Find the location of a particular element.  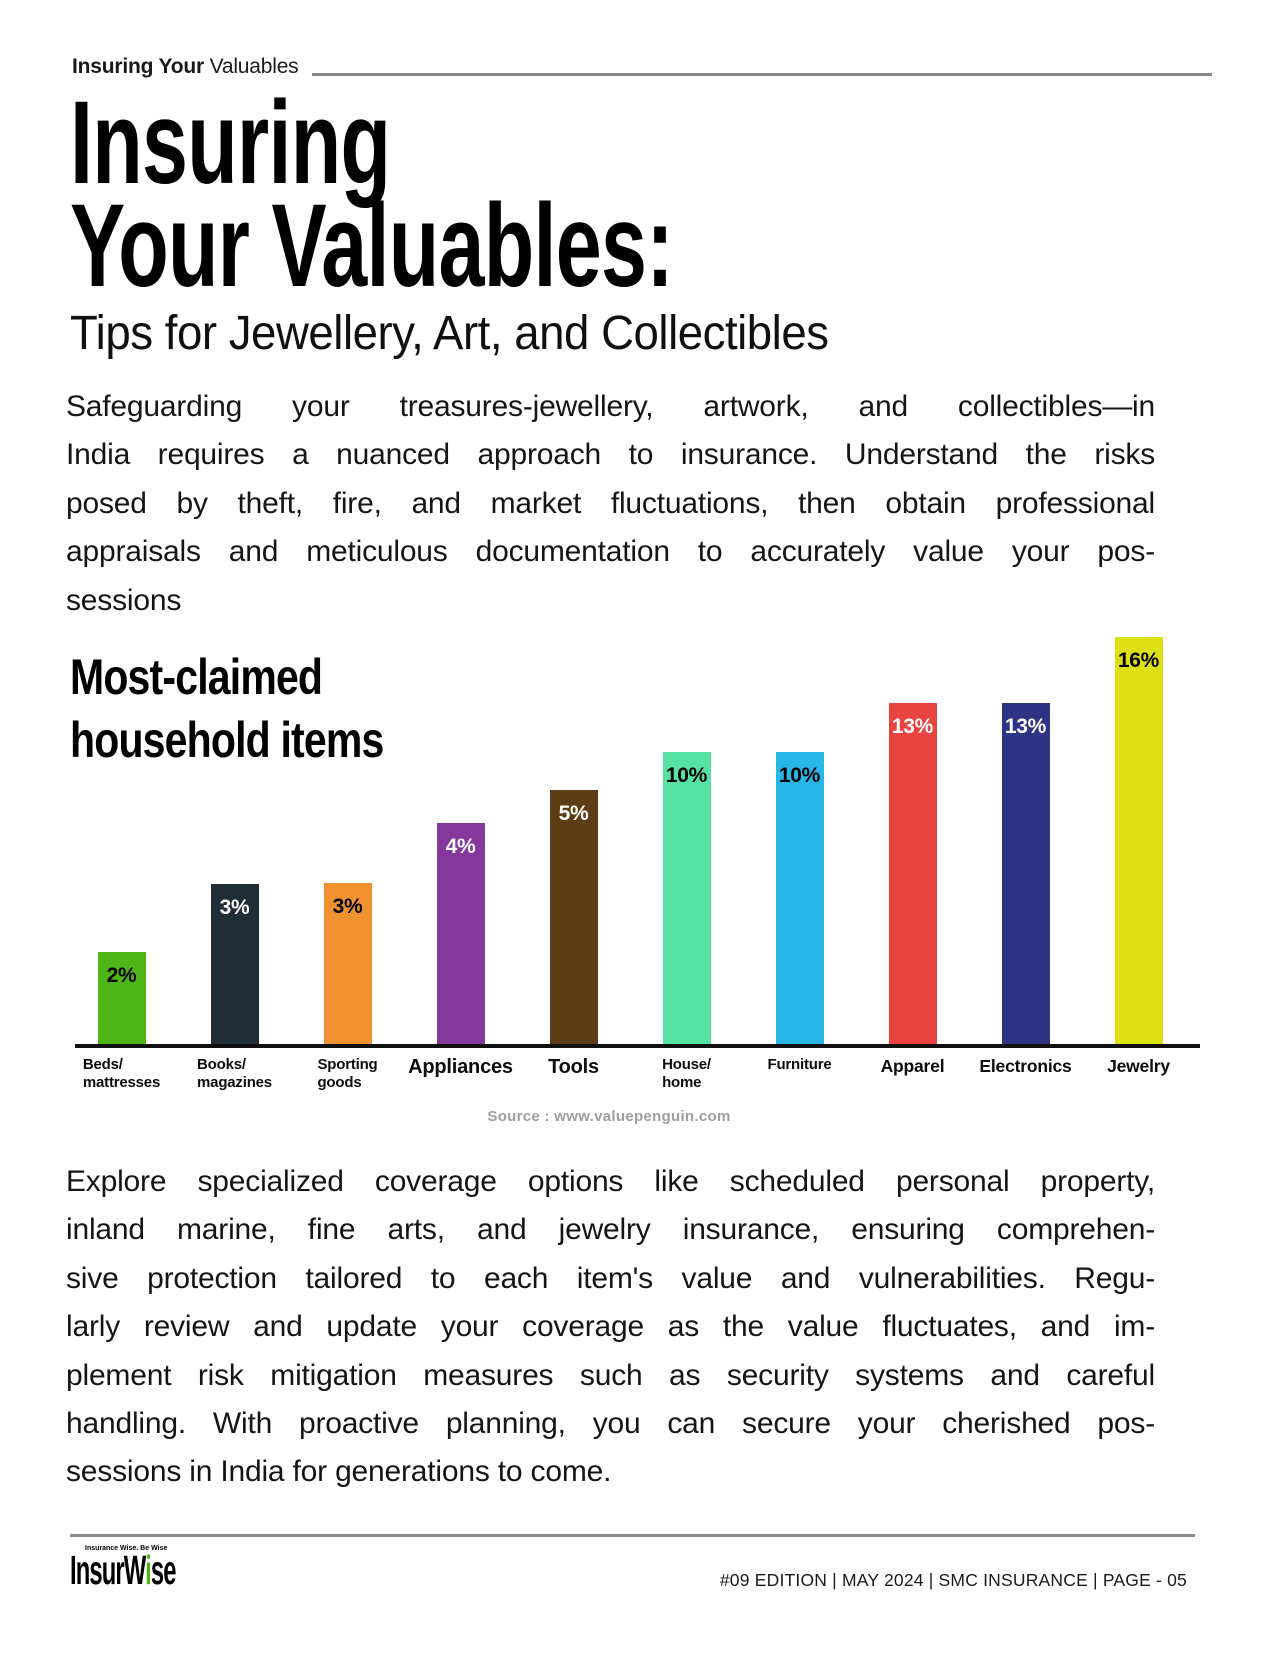

bar-group-1: 3% is located at coordinates (234, 816).